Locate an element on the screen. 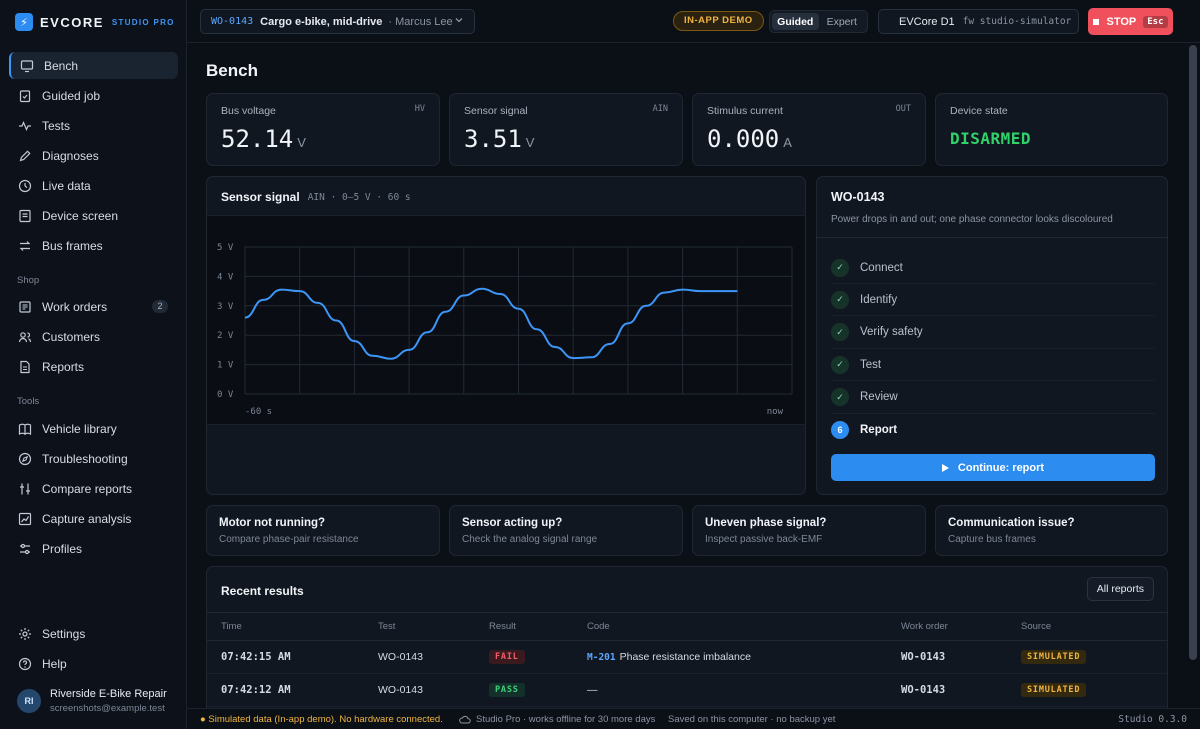 The image size is (1200, 729). all-reports-button: All reports is located at coordinates (1120, 589).